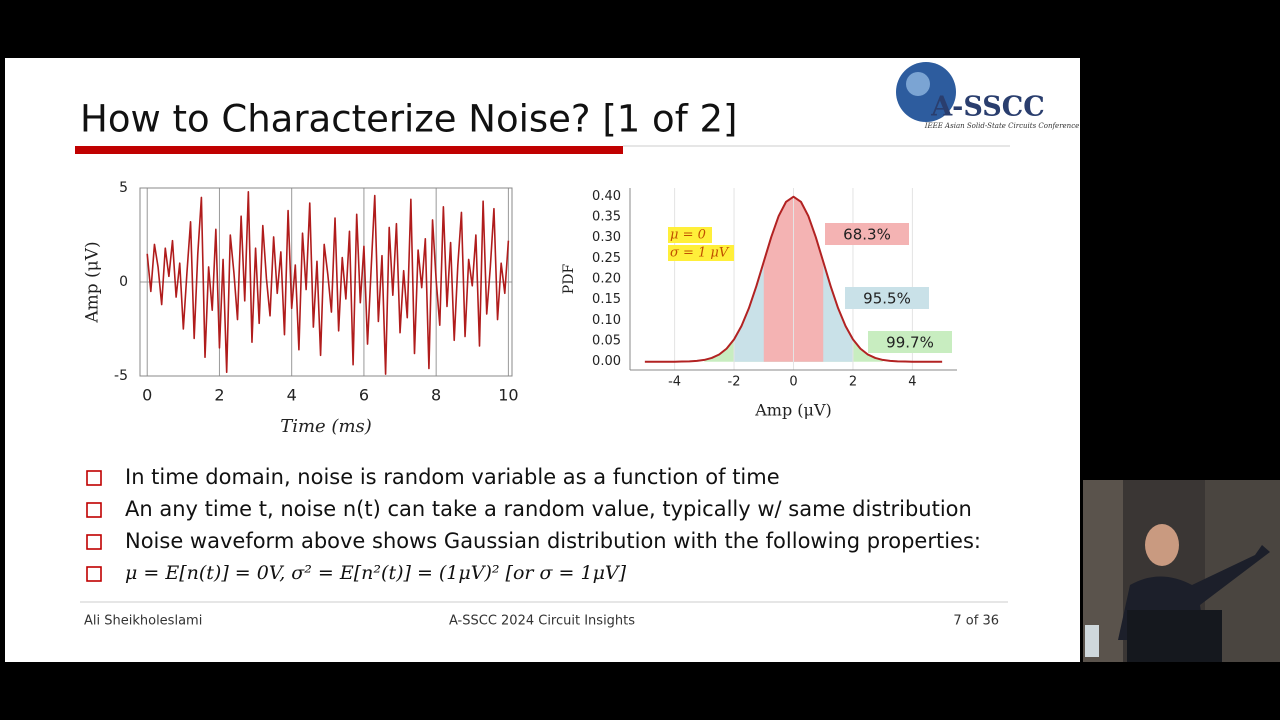 The image size is (1280, 720). What do you see at coordinates (987, 107) in the screenshot?
I see `logo-text: A-SSCC` at bounding box center [987, 107].